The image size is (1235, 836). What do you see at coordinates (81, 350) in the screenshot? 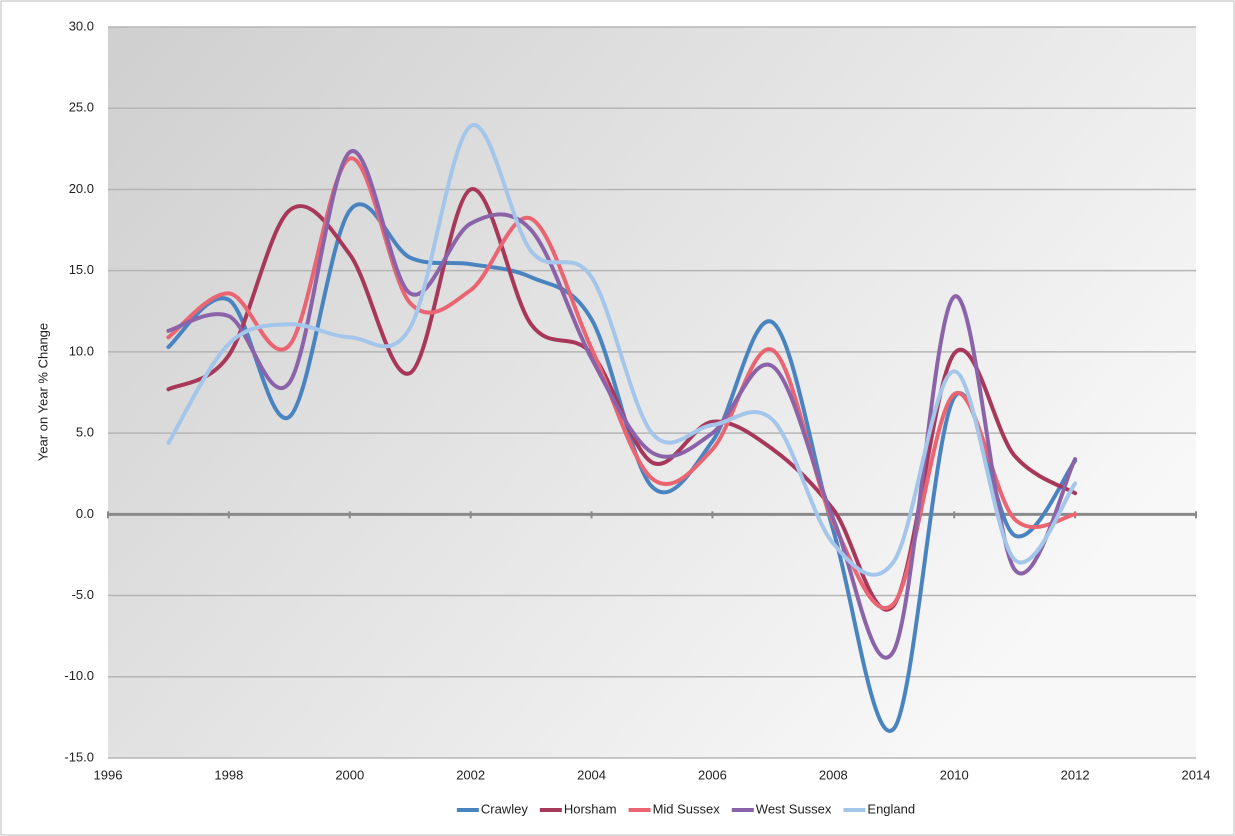
I see `y-tick-label: 10.0` at bounding box center [81, 350].